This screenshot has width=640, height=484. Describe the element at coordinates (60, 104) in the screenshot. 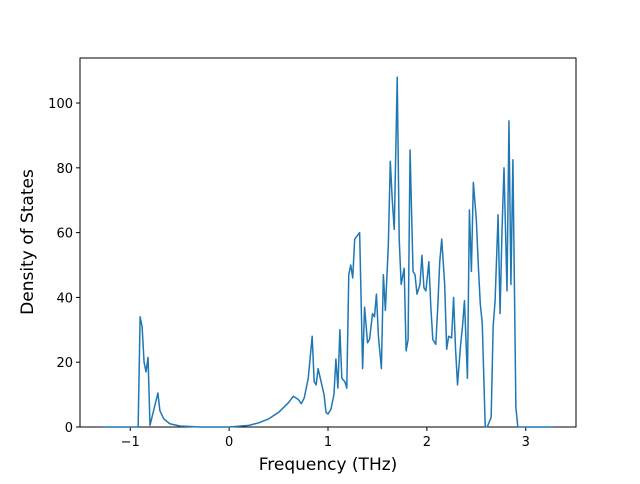

I see `y-tick-label: 100` at that location.